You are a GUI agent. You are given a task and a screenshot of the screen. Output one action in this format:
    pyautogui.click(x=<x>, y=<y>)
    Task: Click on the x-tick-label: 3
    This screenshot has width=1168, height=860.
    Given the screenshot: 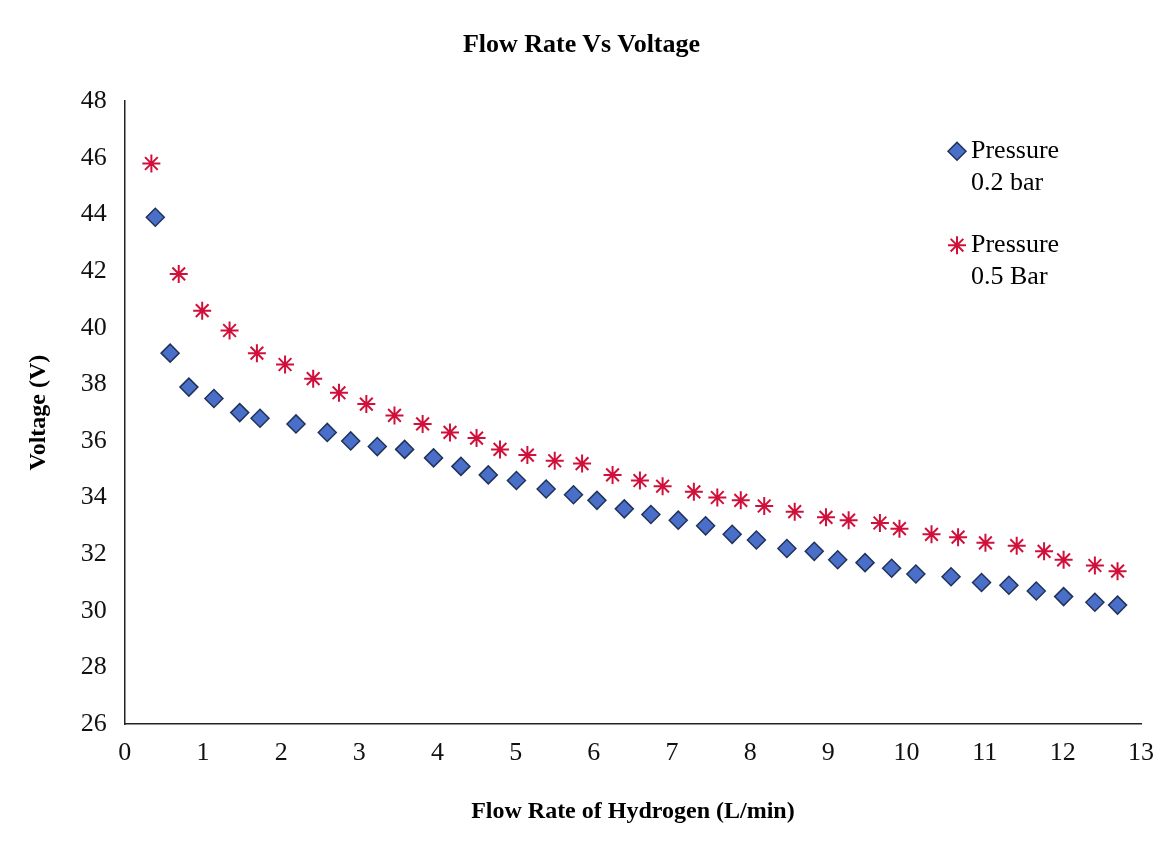 What is the action you would take?
    pyautogui.click(x=359, y=752)
    